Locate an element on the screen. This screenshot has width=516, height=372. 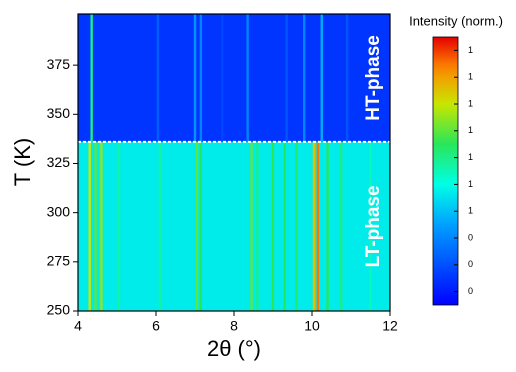
phase-label: LT-phase is located at coordinates (373, 226).